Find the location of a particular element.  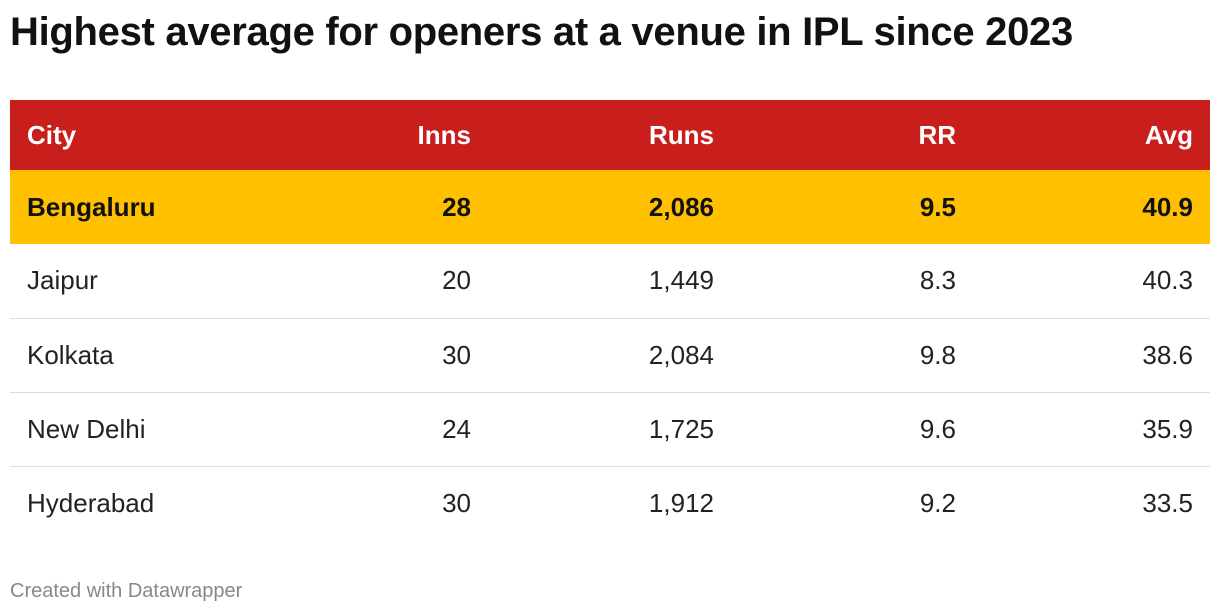

header-row: City Inns Runs RR Avg is located at coordinates (610, 135).